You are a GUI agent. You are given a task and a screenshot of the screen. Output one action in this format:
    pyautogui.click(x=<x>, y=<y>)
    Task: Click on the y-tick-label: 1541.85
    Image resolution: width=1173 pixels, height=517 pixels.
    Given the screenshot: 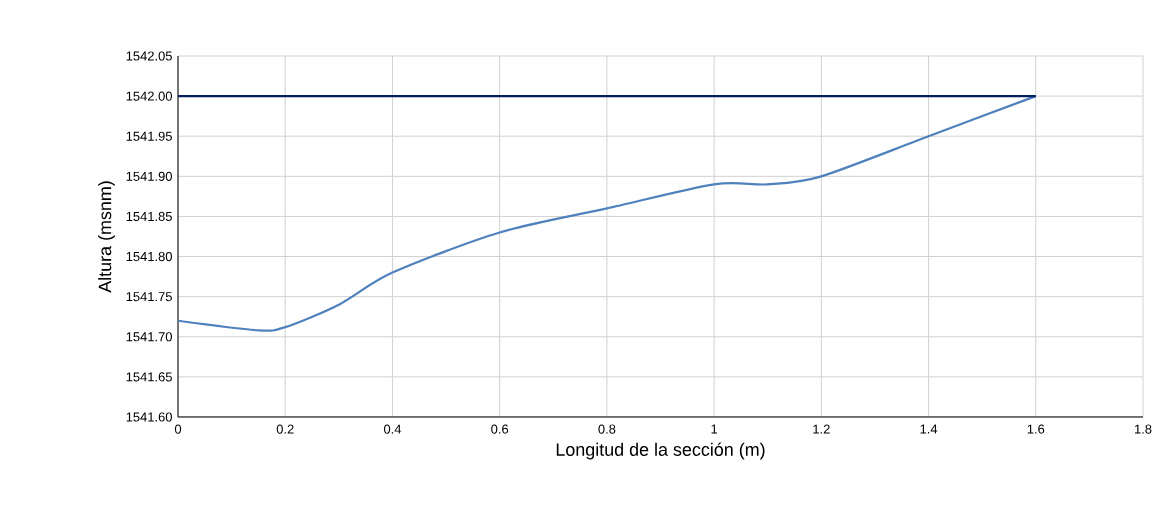 What is the action you would take?
    pyautogui.click(x=149, y=216)
    